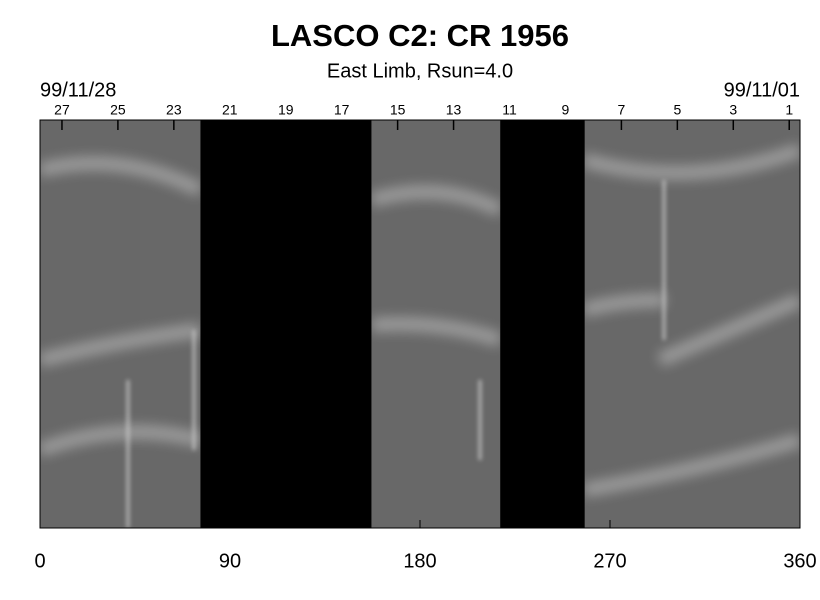 The width and height of the screenshot is (820, 600). I want to click on top-tick-label: 3, so click(733, 110).